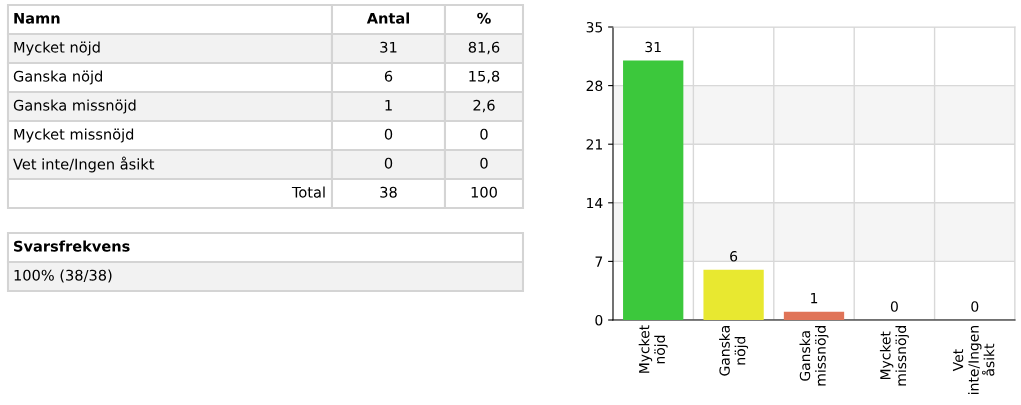  Describe the element at coordinates (63, 276) in the screenshot. I see `text: 100% (38/38)` at that location.